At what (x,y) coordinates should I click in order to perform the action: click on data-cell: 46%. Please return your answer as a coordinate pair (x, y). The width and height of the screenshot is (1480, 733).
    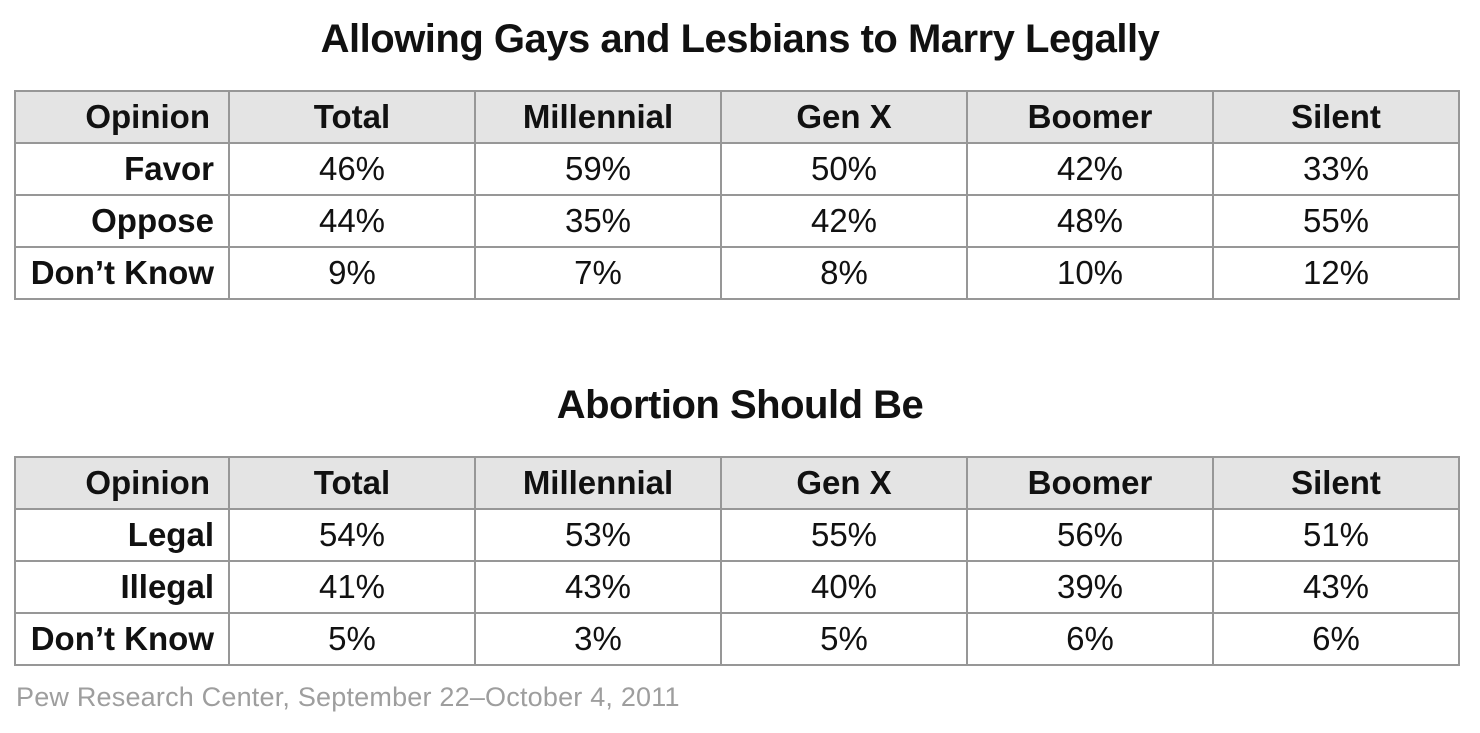
    Looking at the image, I should click on (352, 169).